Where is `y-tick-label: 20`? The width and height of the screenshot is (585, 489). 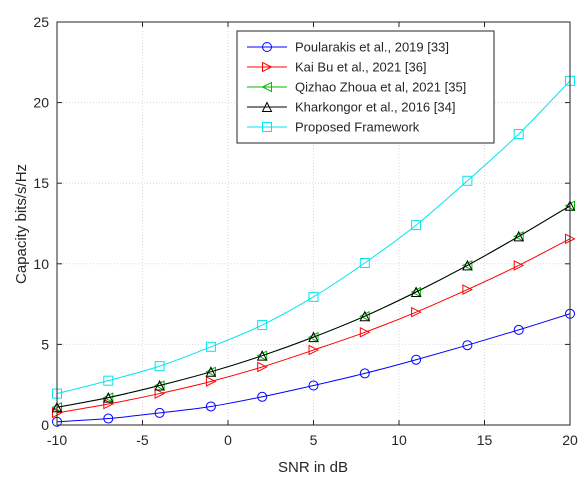 y-tick-label: 20 is located at coordinates (41, 103).